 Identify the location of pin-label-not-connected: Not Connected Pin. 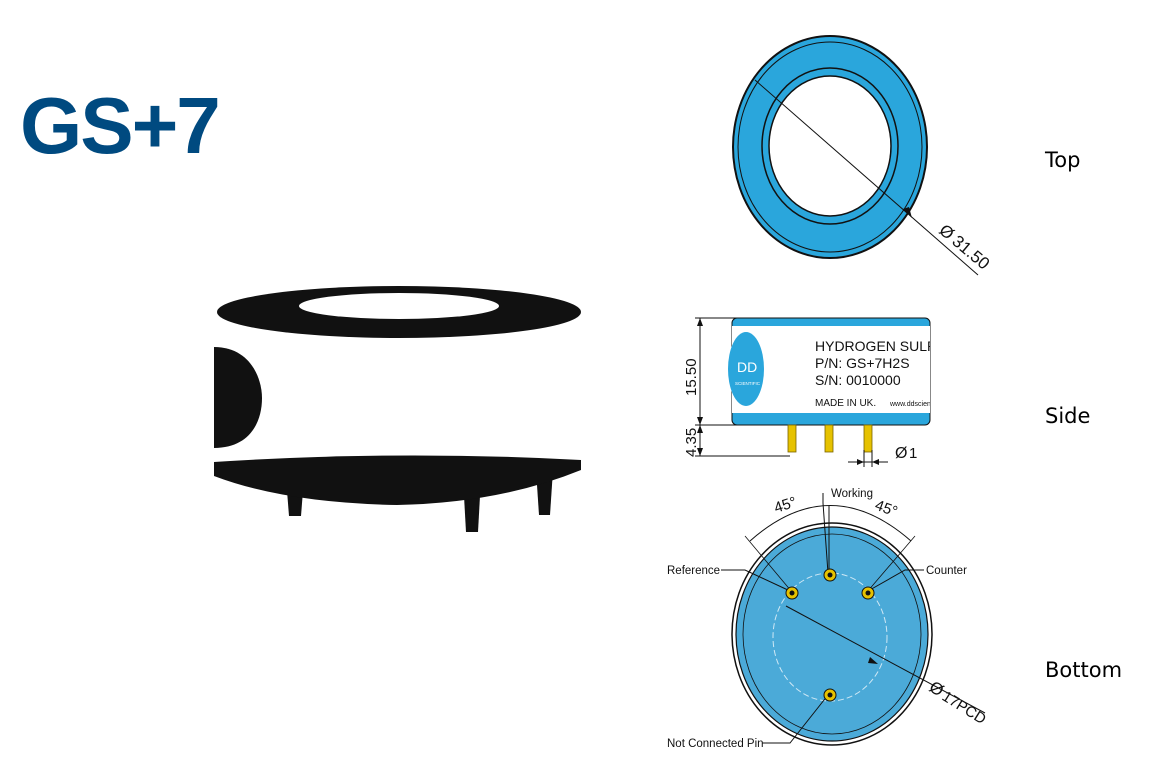
(715, 744).